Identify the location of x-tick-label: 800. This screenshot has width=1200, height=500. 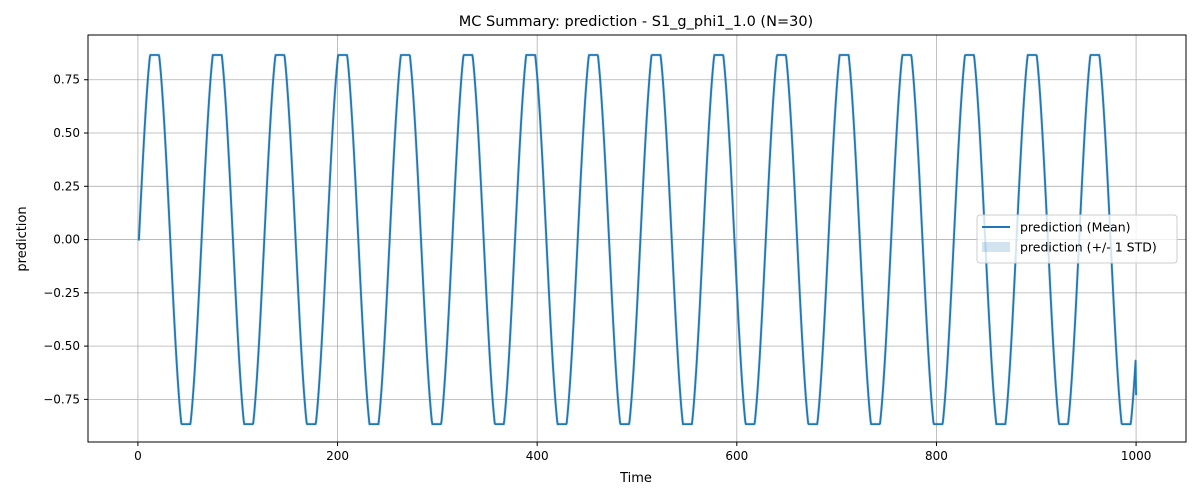
(936, 456).